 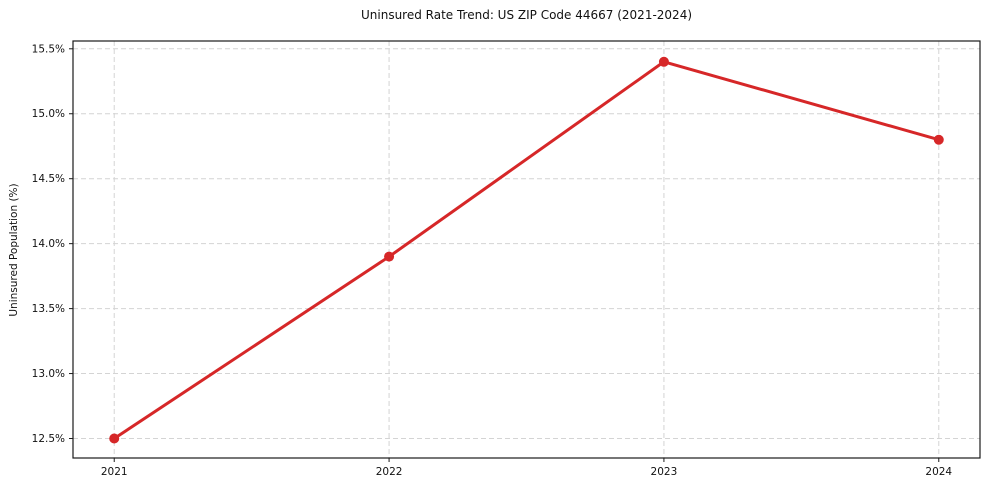 What do you see at coordinates (938, 139) in the screenshot?
I see `data-point-2024` at bounding box center [938, 139].